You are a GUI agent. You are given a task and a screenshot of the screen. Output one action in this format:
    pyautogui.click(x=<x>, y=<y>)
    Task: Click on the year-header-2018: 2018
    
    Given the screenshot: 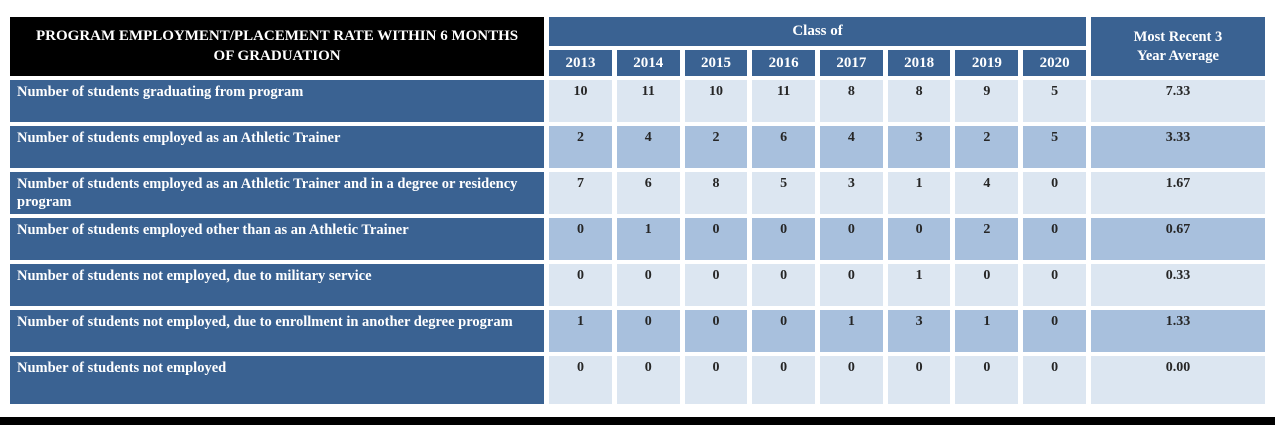 What is the action you would take?
    pyautogui.click(x=919, y=63)
    